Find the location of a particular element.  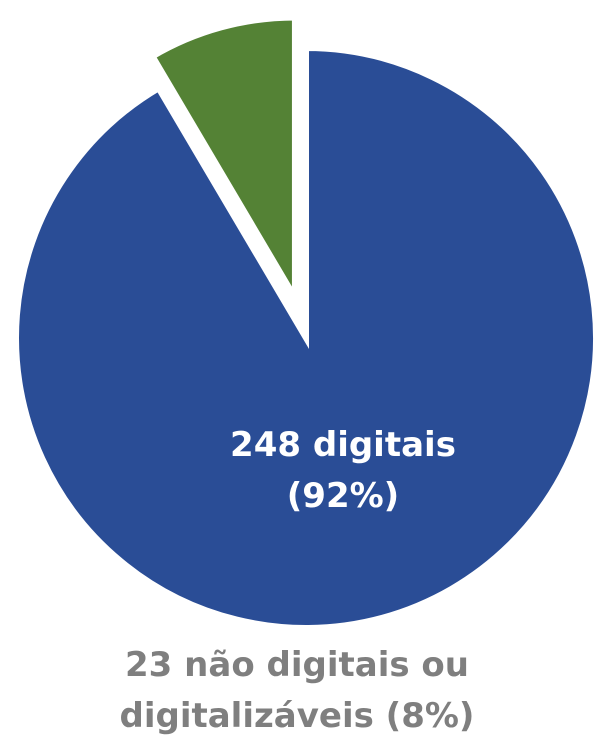

pie-slice is located at coordinates (223, 161).